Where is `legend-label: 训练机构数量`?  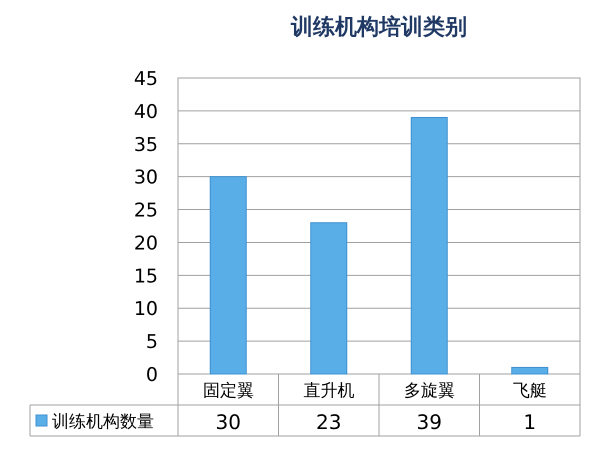 legend-label: 训练机构数量 is located at coordinates (103, 422).